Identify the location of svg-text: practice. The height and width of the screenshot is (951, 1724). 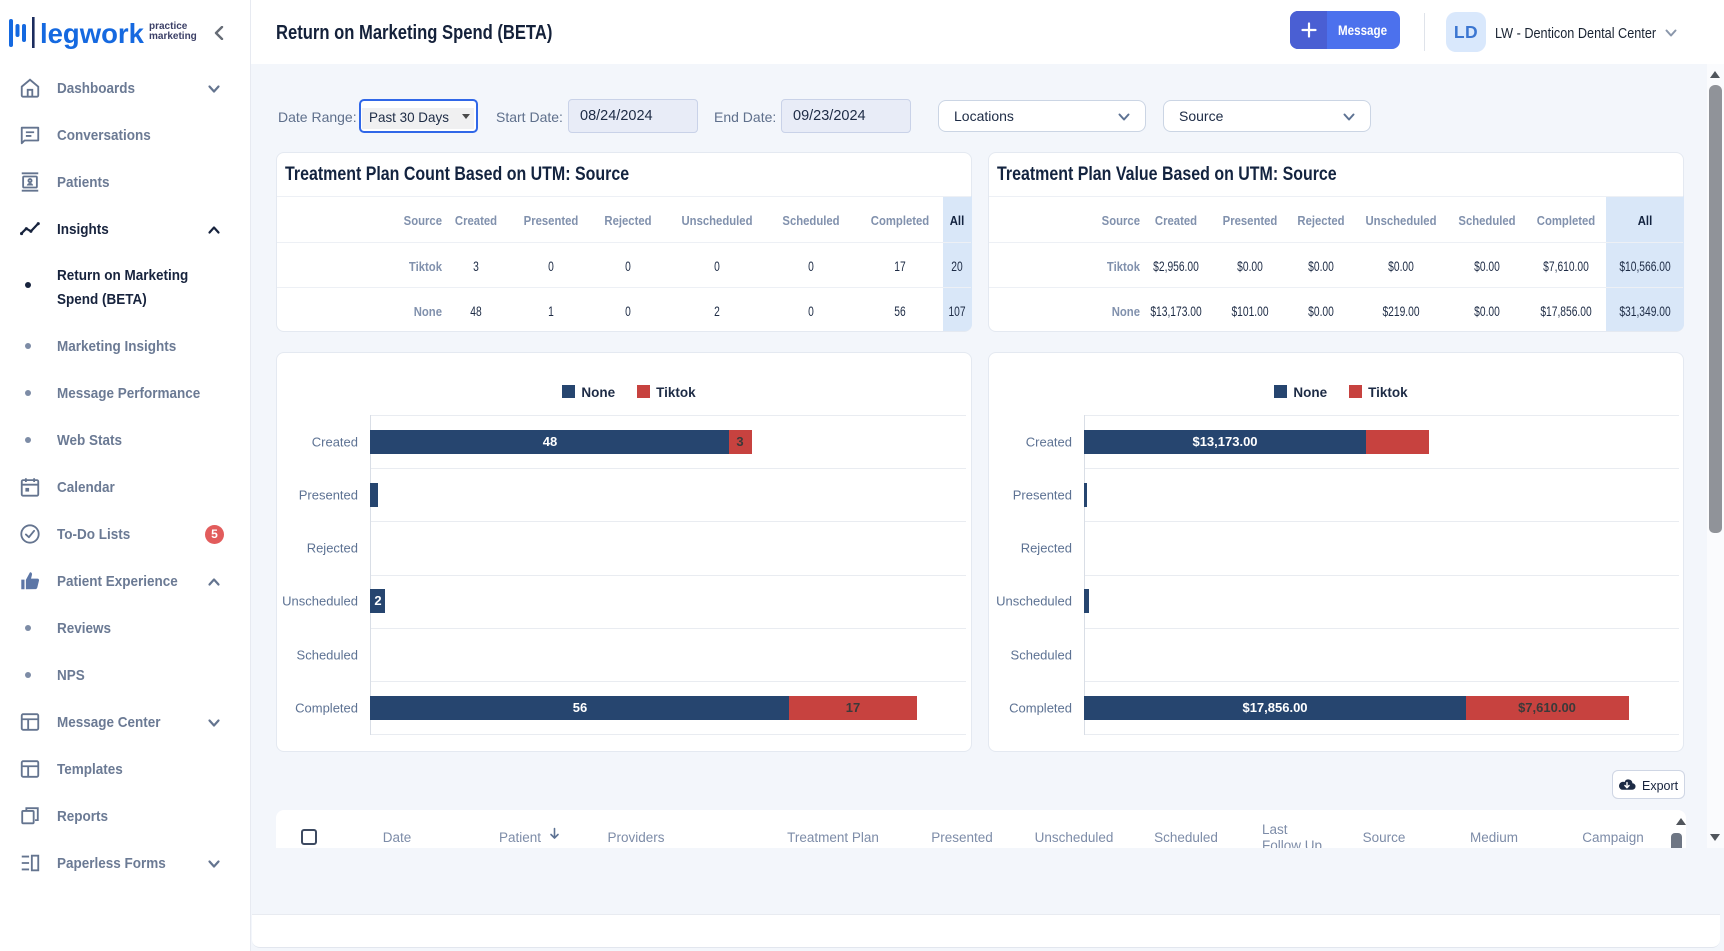
(168, 26).